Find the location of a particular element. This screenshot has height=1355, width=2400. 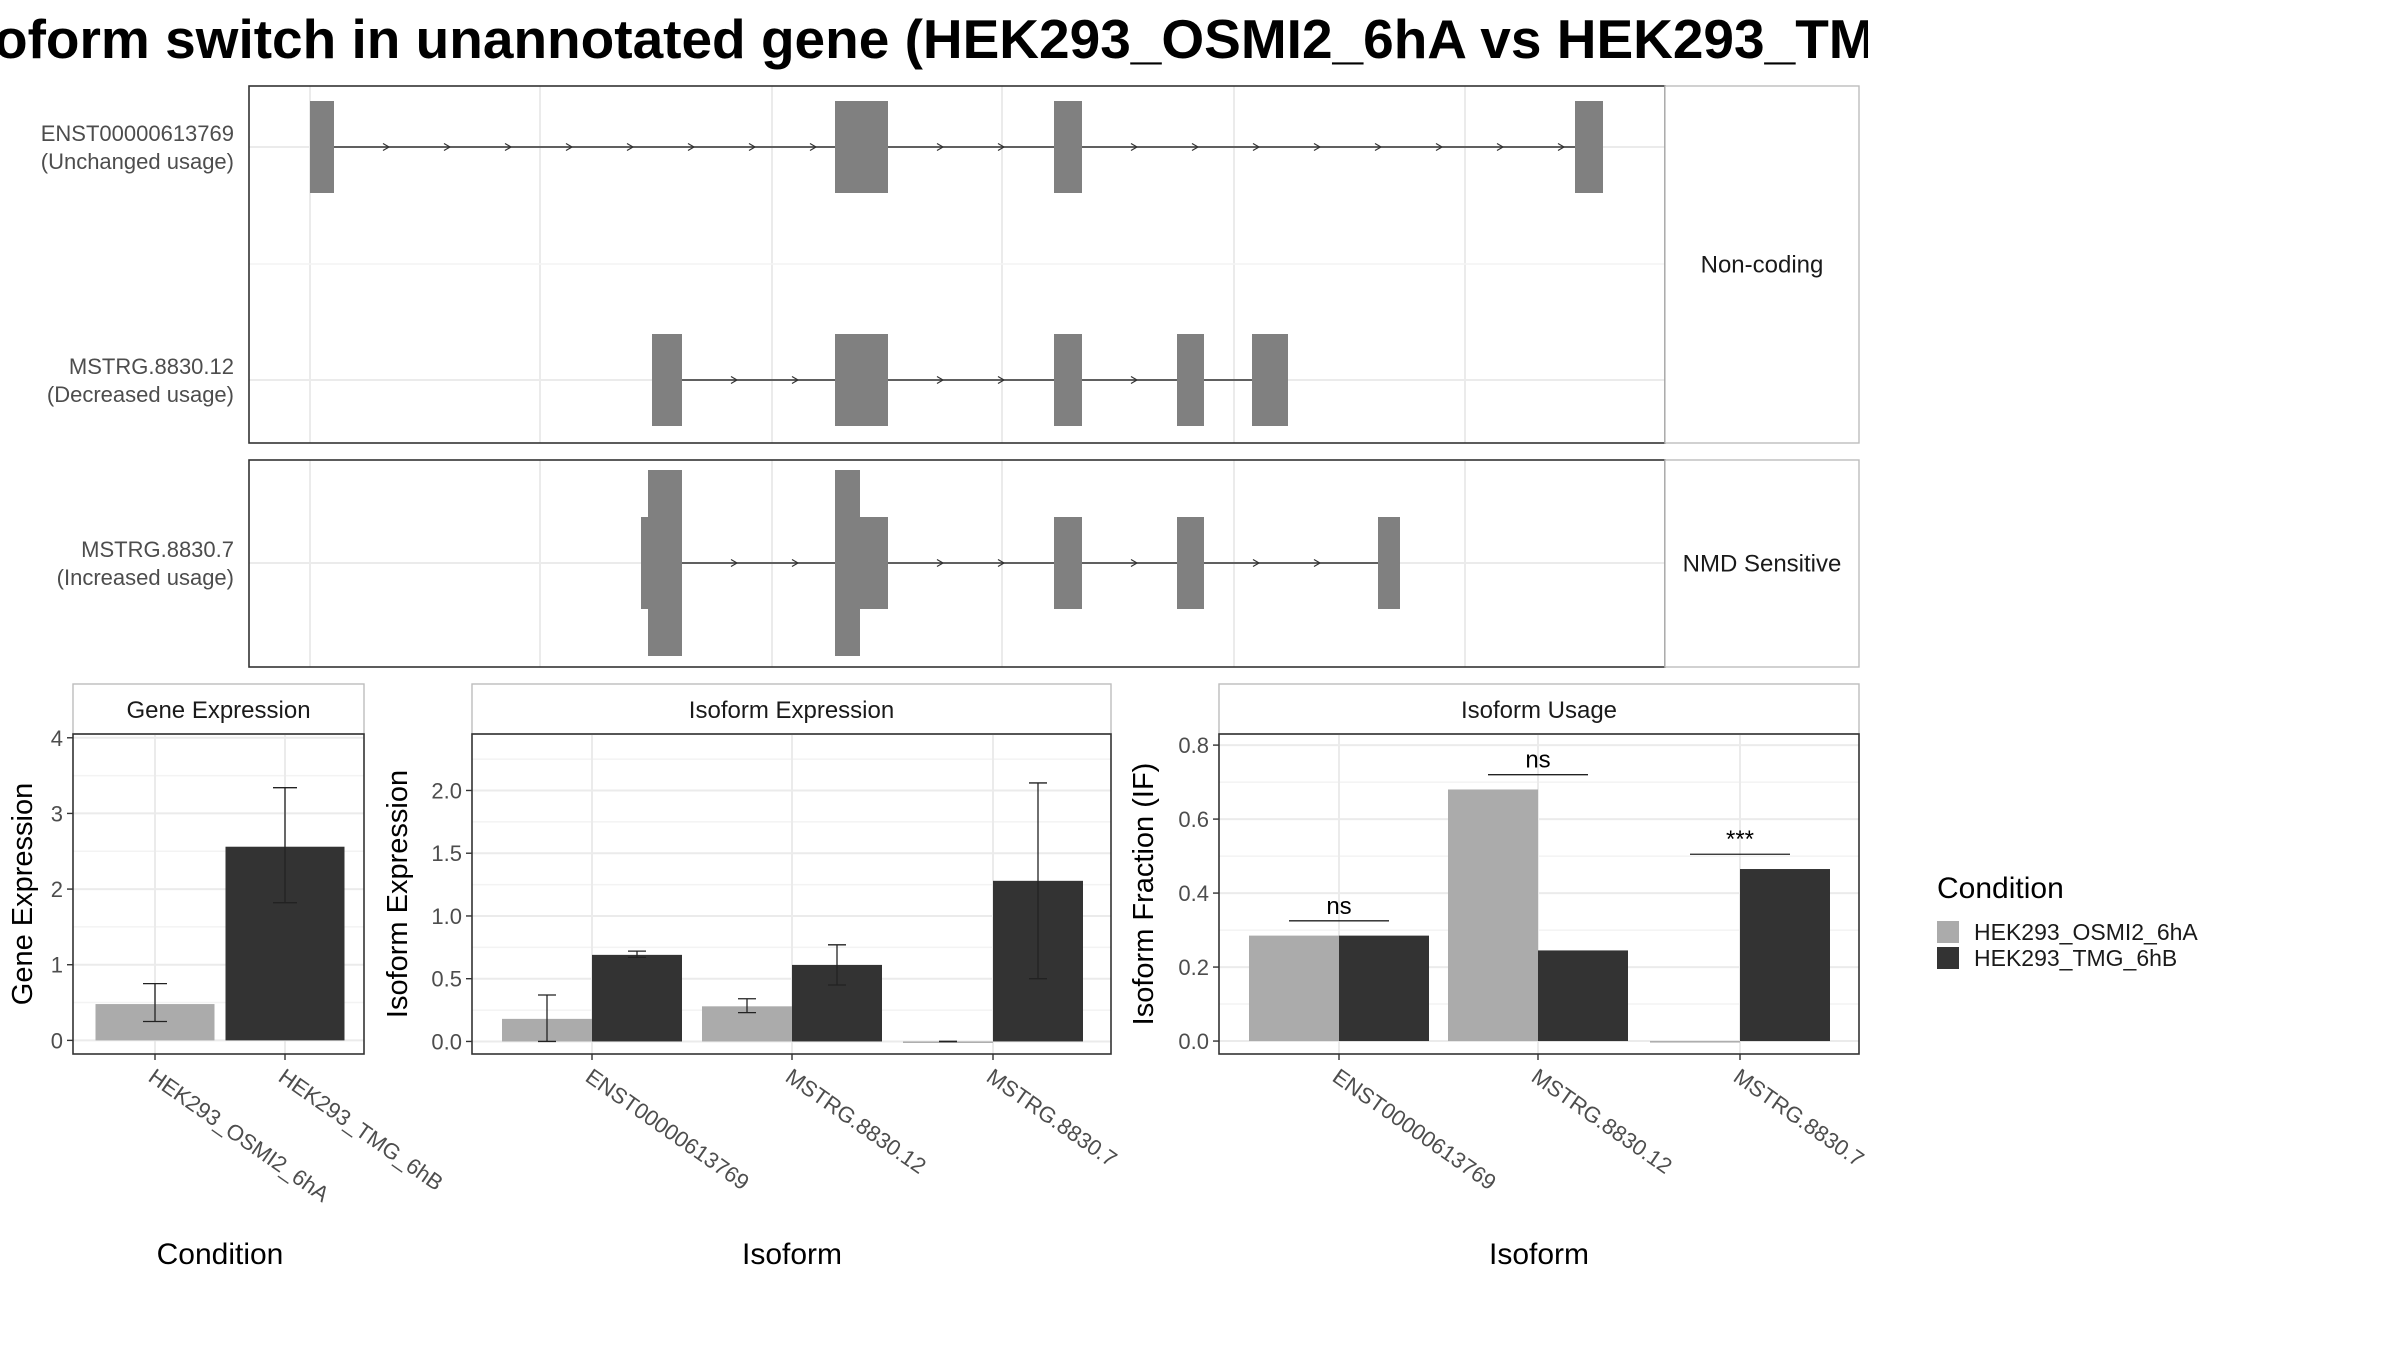

transcript-name-label: ENST00000613769 is located at coordinates (137, 133).